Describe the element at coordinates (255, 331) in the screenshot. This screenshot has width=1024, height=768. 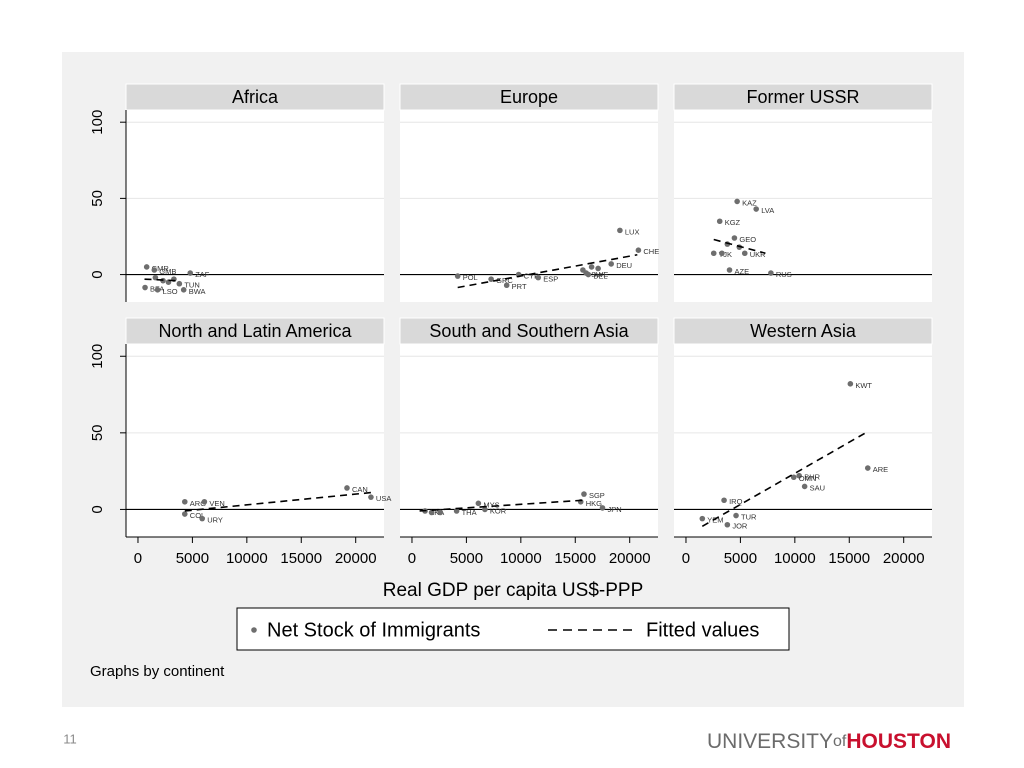
I see `panel-title: North and Latin America` at that location.